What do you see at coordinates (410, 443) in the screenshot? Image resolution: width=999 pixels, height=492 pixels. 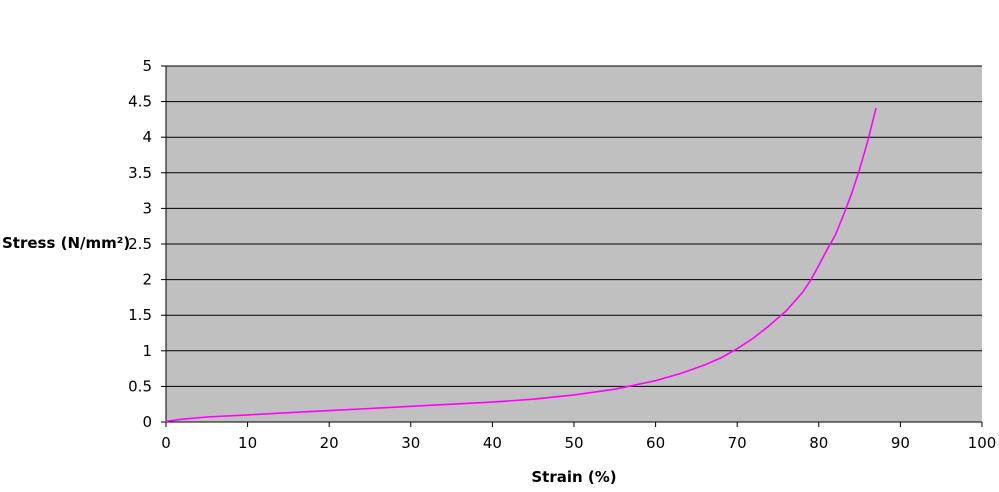 I see `x-tick-label: 30` at bounding box center [410, 443].